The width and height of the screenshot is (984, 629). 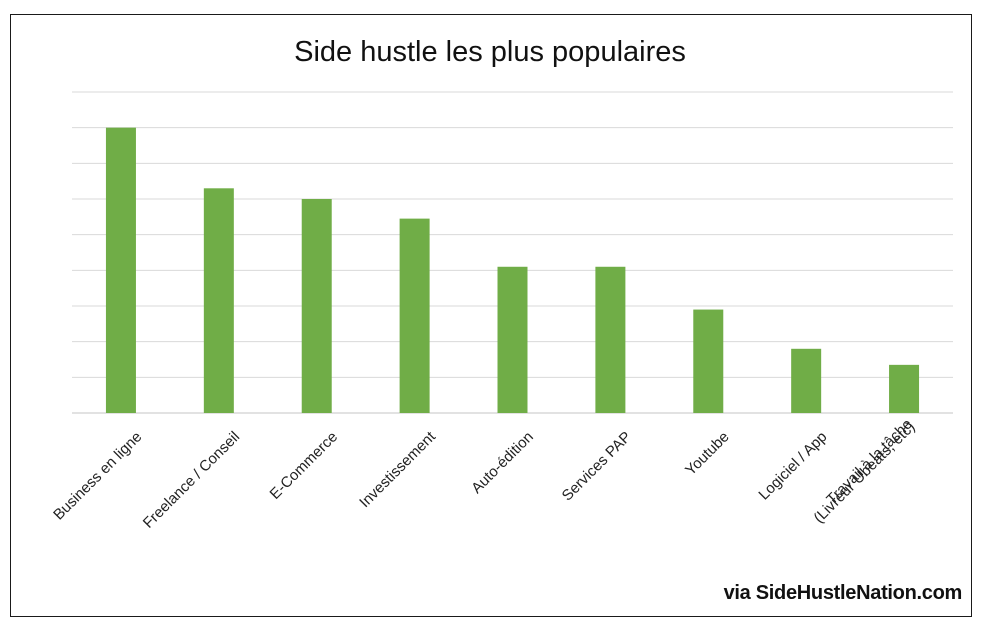 I want to click on x-tick-label: Logiciel / App, so click(x=792, y=465).